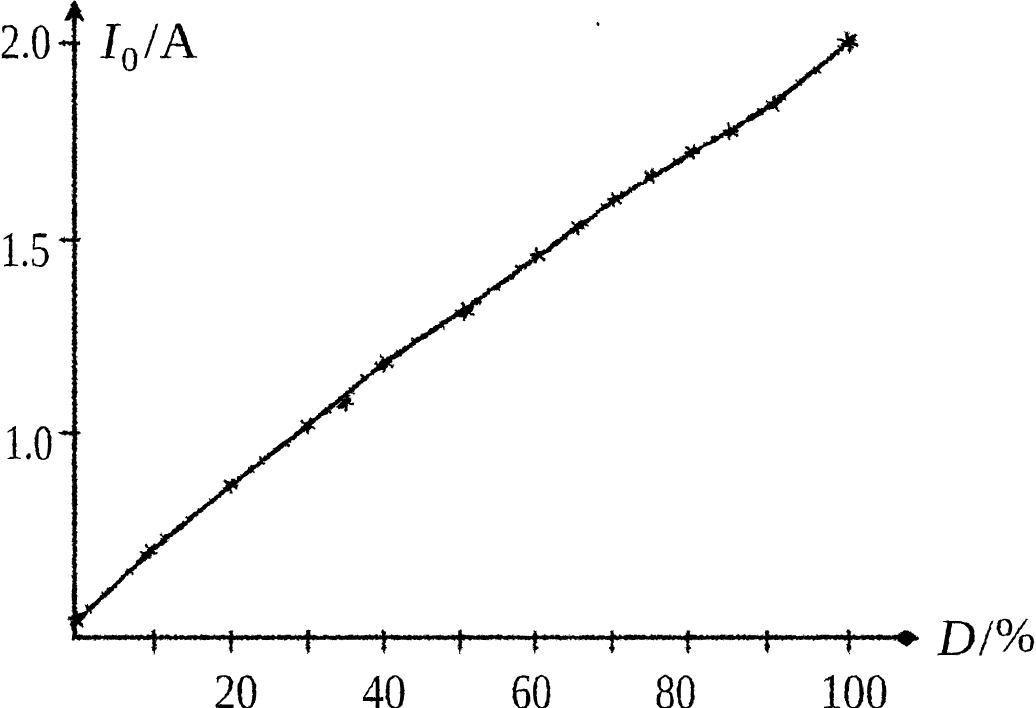 The width and height of the screenshot is (1036, 708). What do you see at coordinates (130, 59) in the screenshot?
I see `svg-text: 0` at bounding box center [130, 59].